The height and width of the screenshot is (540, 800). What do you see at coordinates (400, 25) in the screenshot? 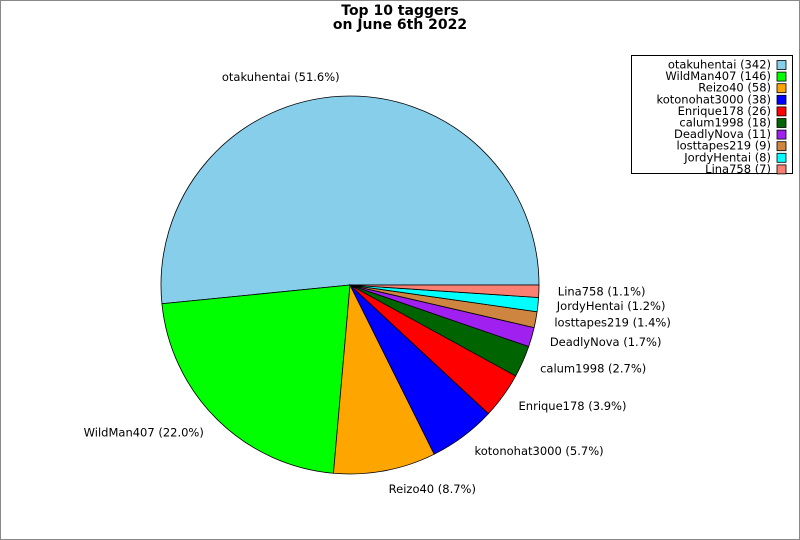
I see `chart-subtitle: on June 6th 2022` at bounding box center [400, 25].